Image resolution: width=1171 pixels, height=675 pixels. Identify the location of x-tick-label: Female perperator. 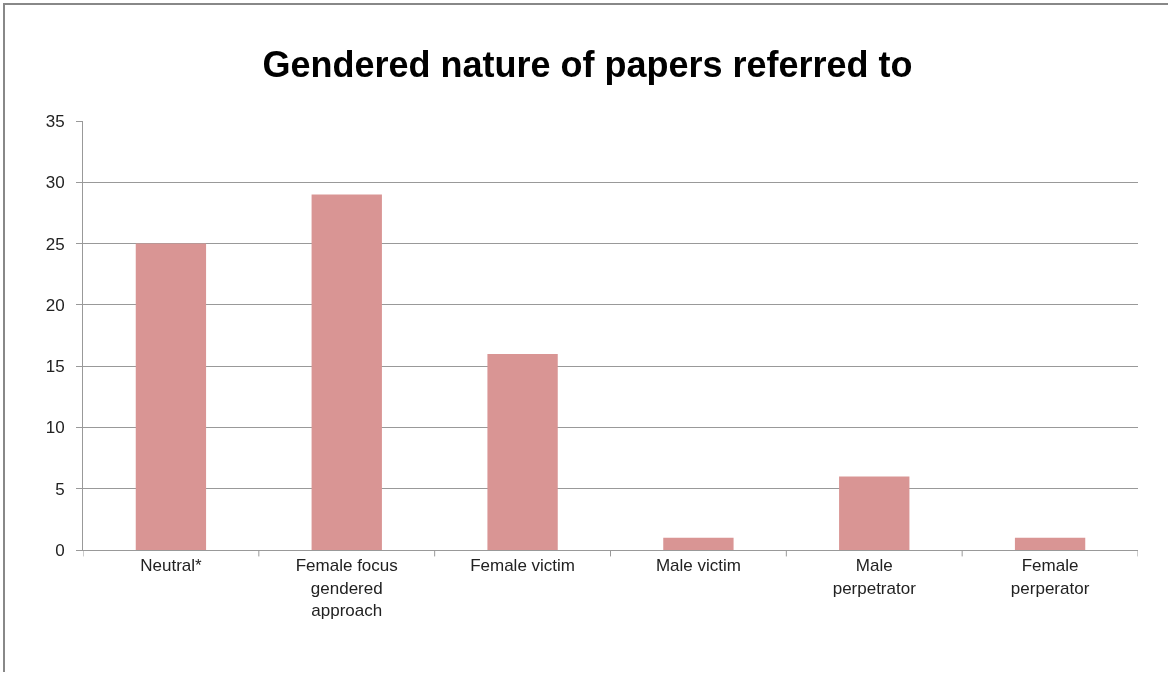
(1050, 577).